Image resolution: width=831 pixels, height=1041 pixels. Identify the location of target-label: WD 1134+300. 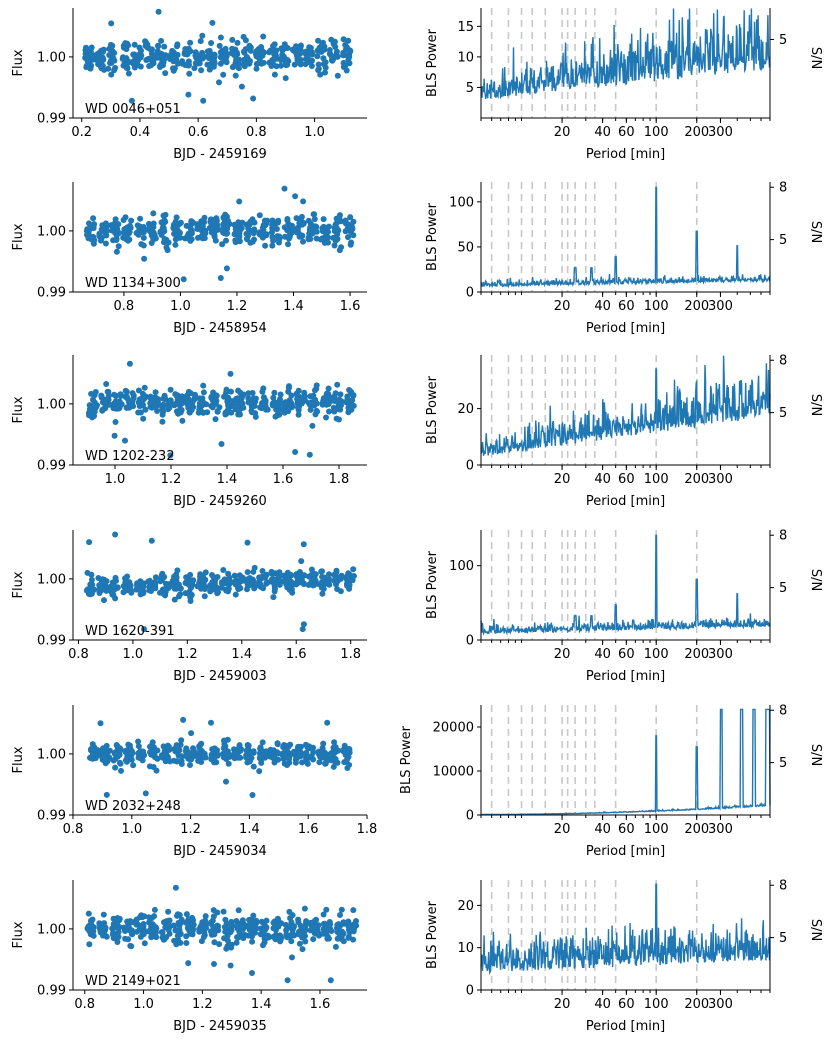
(133, 283).